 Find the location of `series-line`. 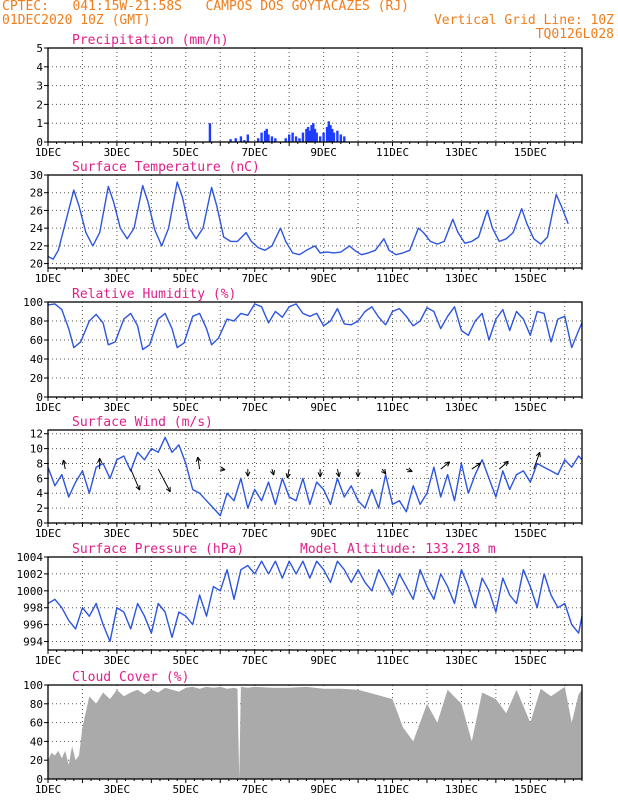

series-line is located at coordinates (315, 327).